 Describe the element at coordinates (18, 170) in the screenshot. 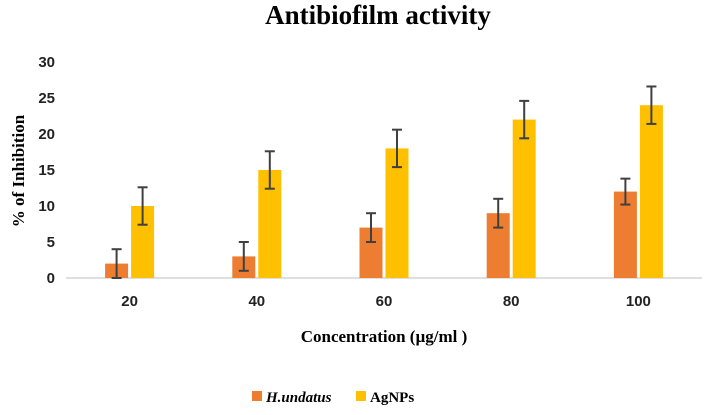

I see `y-axis-label: % of Inhibition` at that location.